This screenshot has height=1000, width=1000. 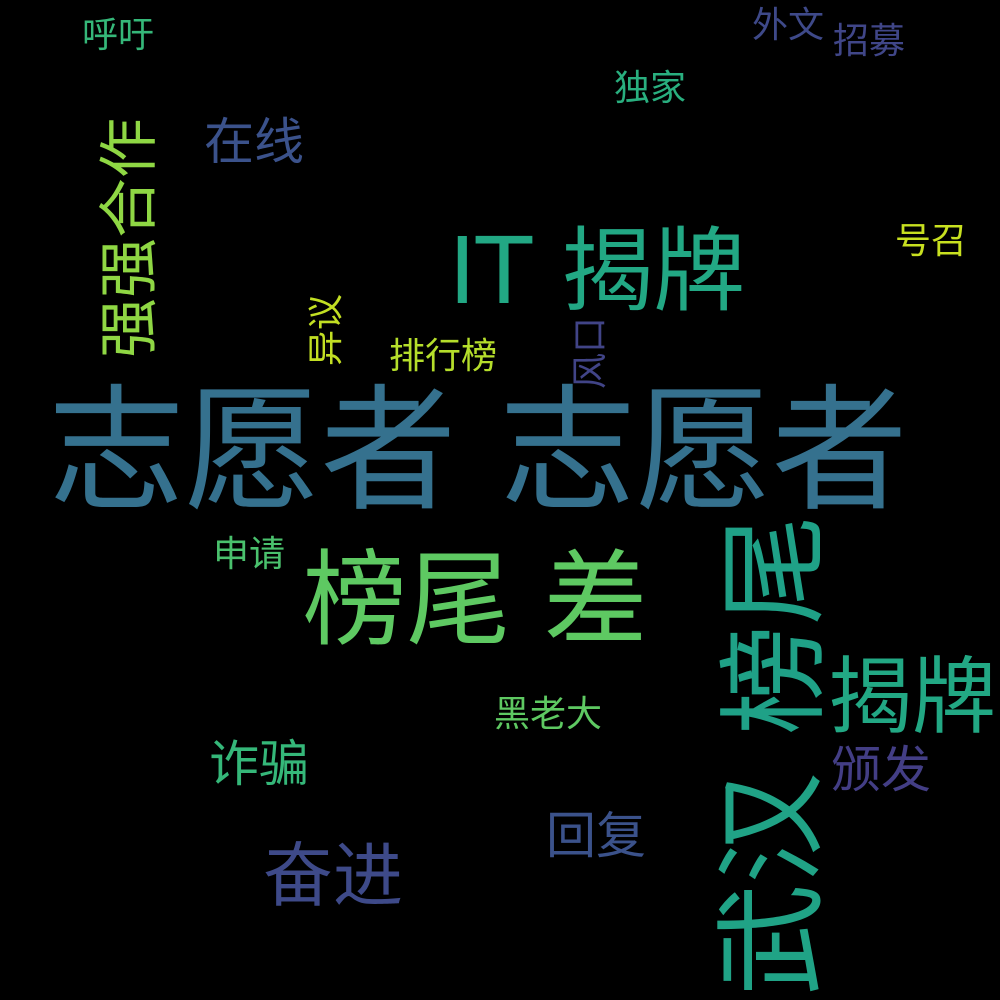 I want to click on word-bangwei: 榜尾, so click(x=775, y=625).